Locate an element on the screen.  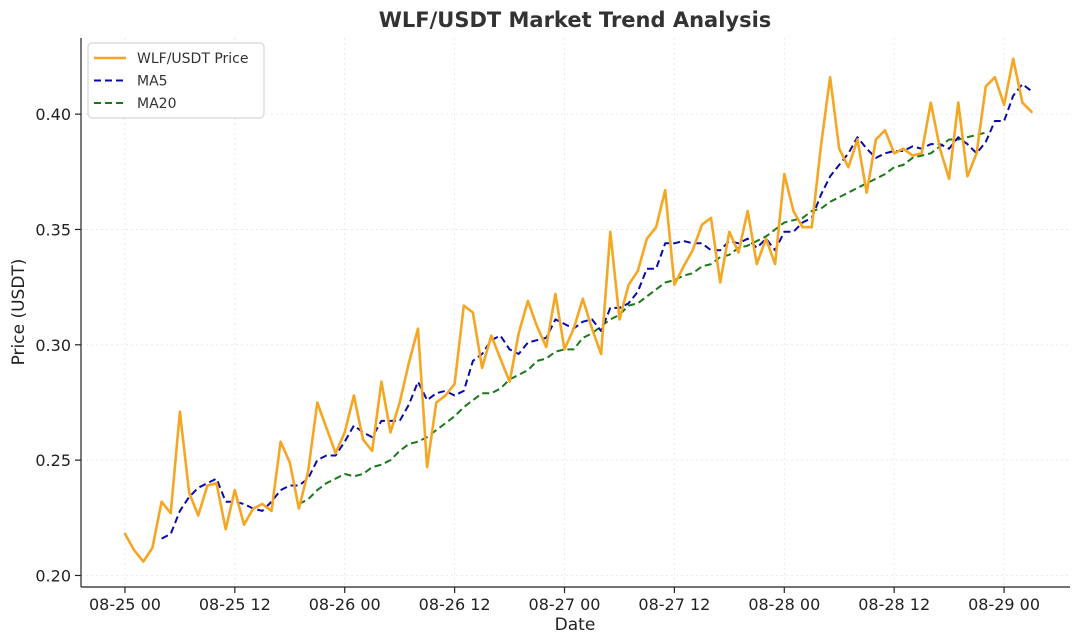
x-axis-label: Date is located at coordinates (575, 625).